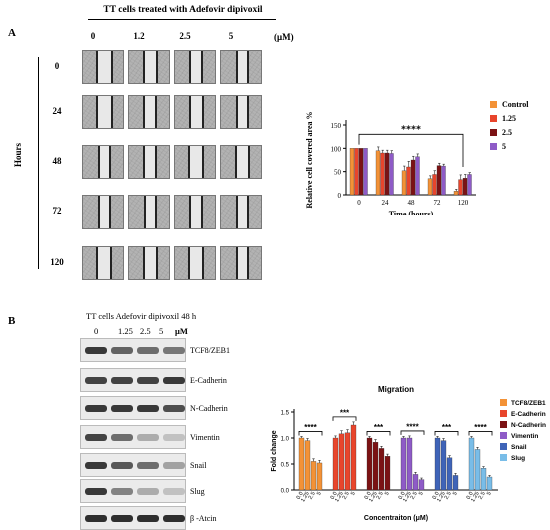 The height and width of the screenshot is (530, 550). I want to click on x-axis-label: Time (hours), so click(411, 212).